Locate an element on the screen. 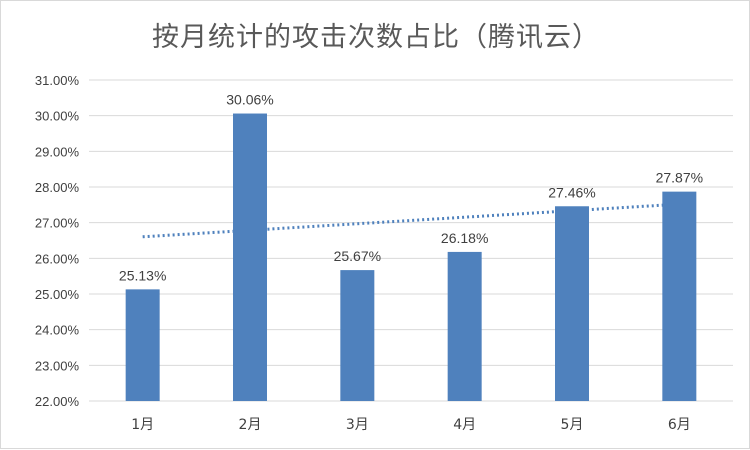 The width and height of the screenshot is (750, 450). y-tick-label: 23.00% is located at coordinates (57, 365).